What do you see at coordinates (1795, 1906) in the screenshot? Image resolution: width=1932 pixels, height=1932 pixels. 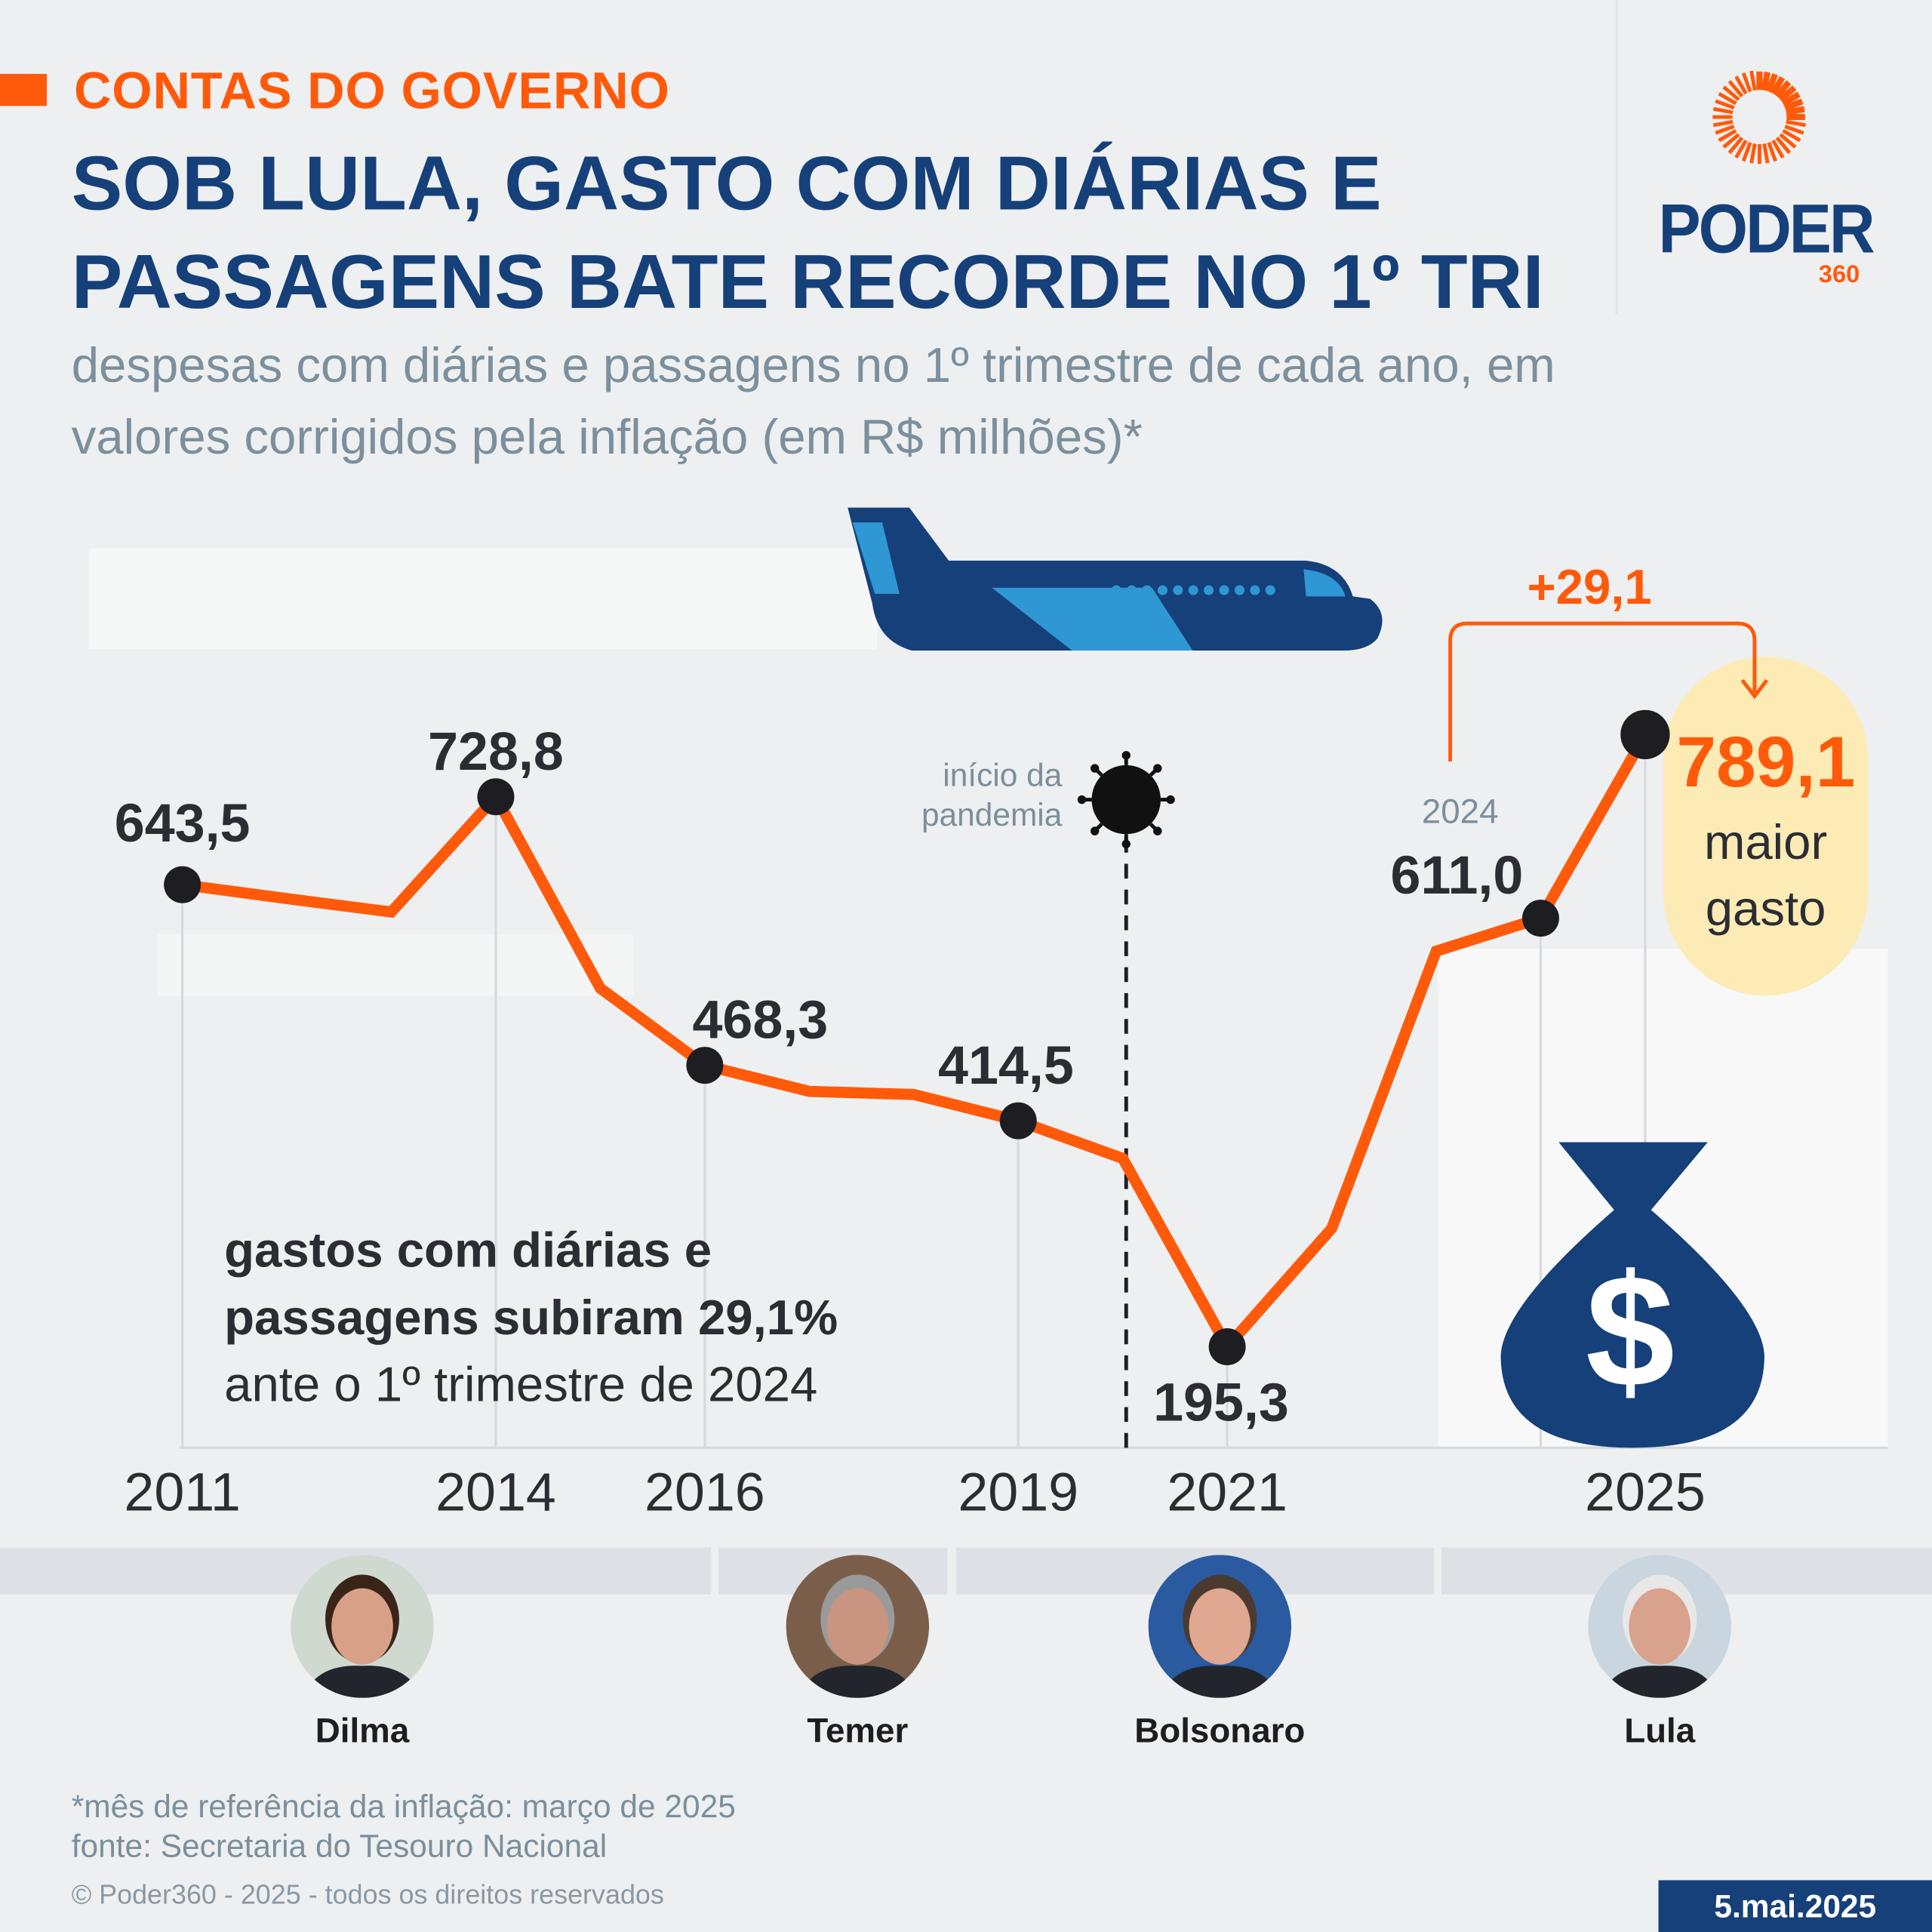 I see `publish-date: 5.mai.2025` at bounding box center [1795, 1906].